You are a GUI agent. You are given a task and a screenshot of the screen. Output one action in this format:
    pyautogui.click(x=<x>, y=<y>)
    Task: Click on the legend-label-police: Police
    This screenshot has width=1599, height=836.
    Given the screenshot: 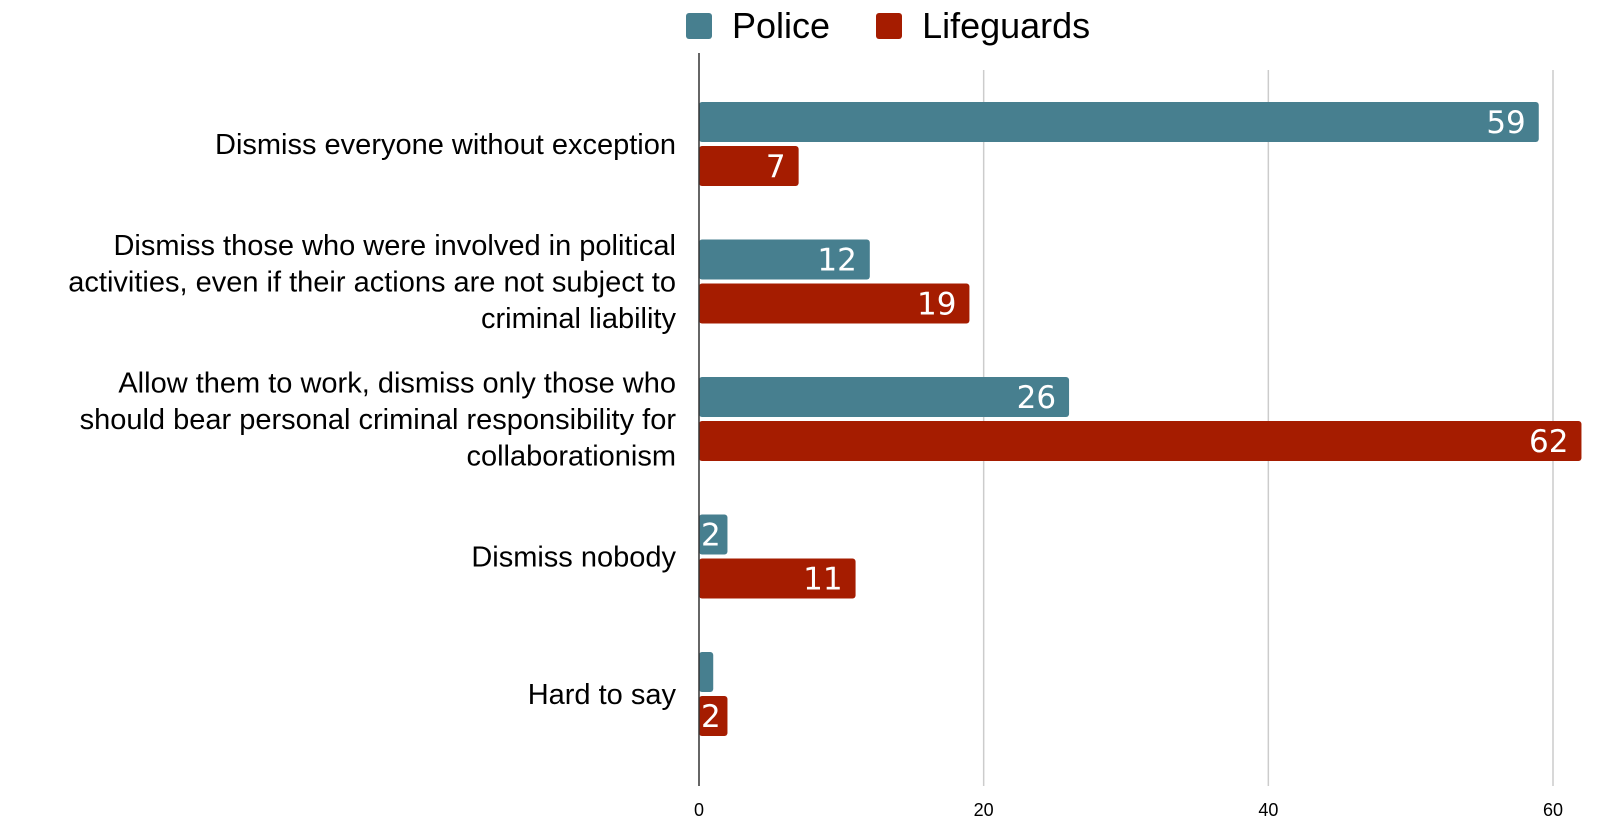 What is the action you would take?
    pyautogui.click(x=781, y=25)
    